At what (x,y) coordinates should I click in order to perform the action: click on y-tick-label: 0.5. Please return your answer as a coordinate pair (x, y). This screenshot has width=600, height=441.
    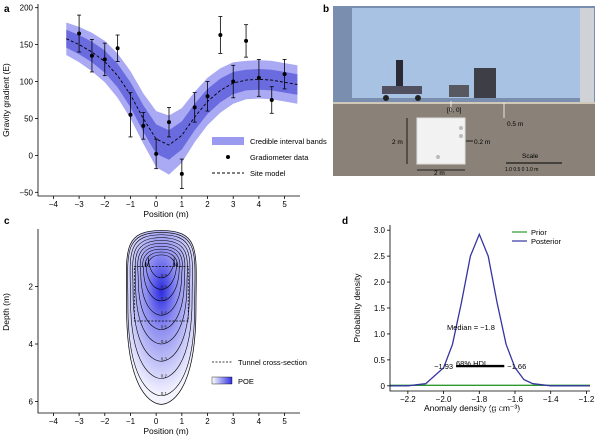
    Looking at the image, I should click on (380, 360).